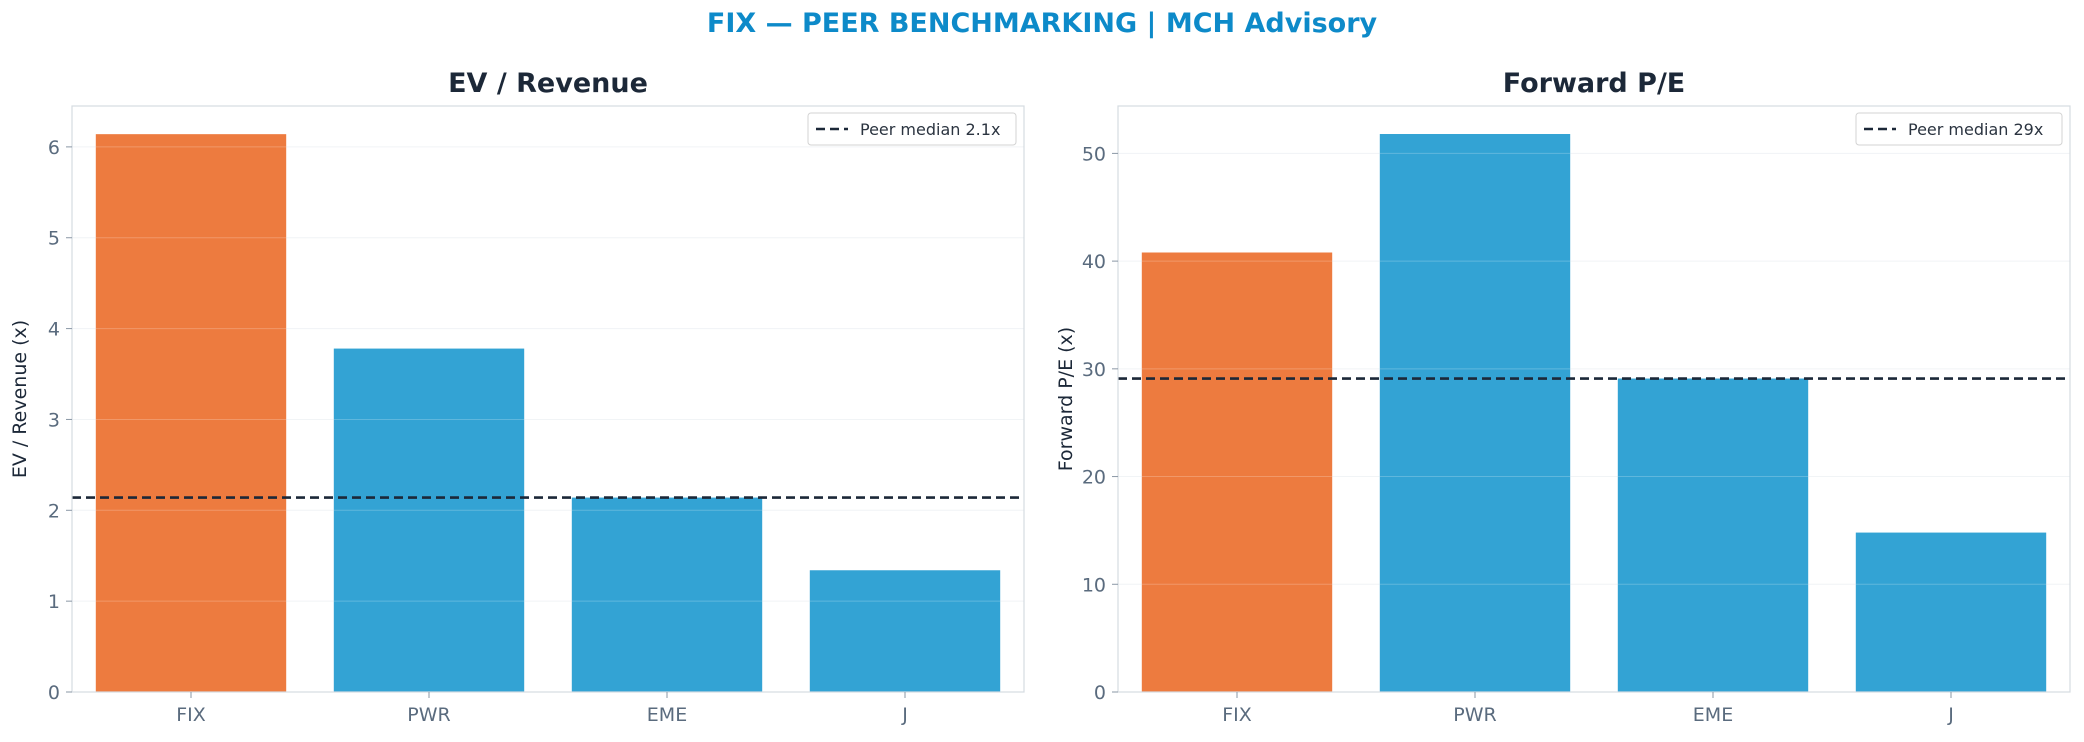  What do you see at coordinates (54, 148) in the screenshot?
I see `y-tick-label: 6` at bounding box center [54, 148].